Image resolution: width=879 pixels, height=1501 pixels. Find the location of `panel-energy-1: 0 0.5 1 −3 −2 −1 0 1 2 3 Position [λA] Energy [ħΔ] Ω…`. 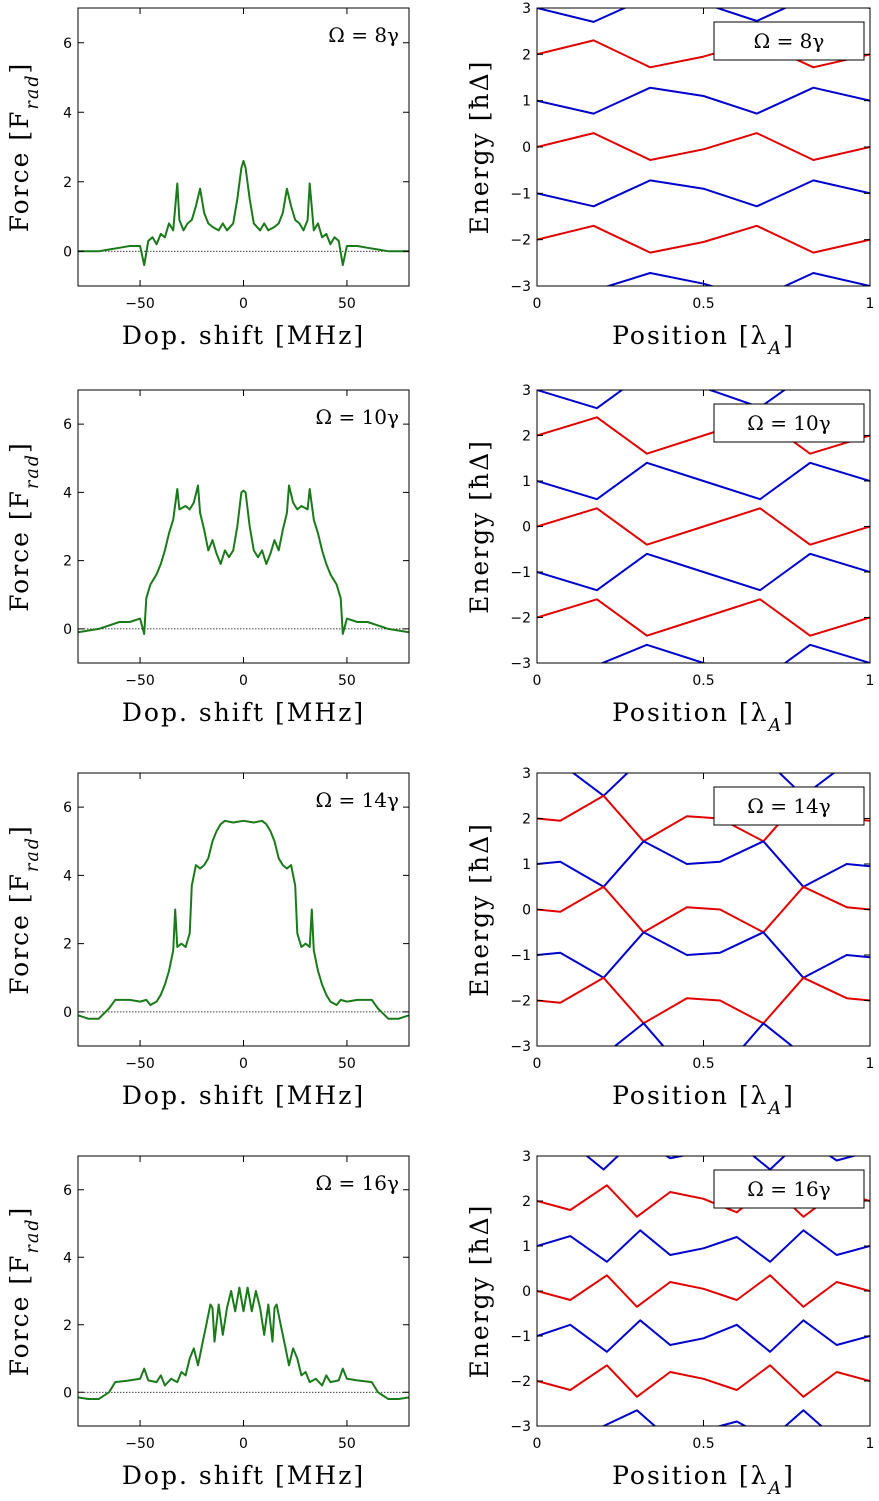

panel-energy-1: 0 0.5 1 −3 −2 −1 0 1 2 3 Position [λA] Energy [ħΔ] Ω… is located at coordinates (670, 180).